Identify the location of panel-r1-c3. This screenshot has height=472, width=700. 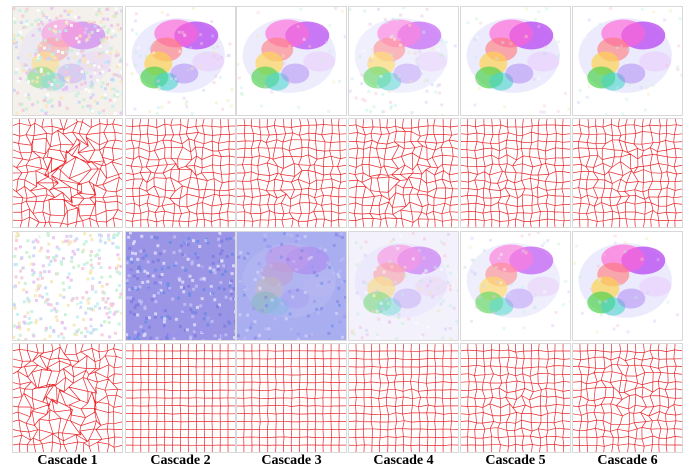
(291, 61).